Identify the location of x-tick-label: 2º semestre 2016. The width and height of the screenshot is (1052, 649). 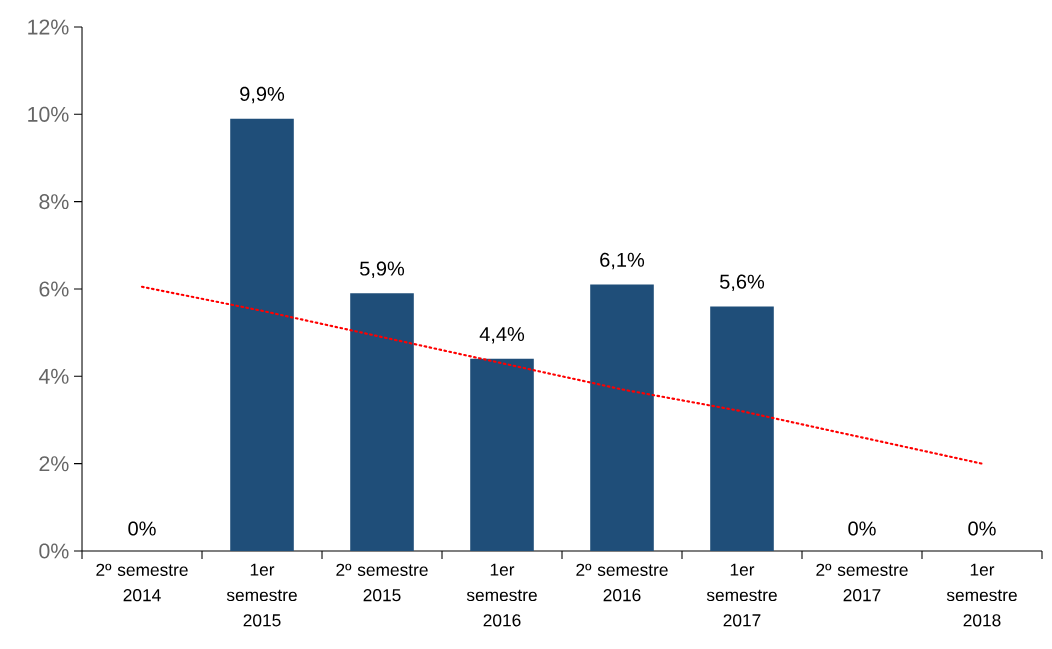
(622, 582).